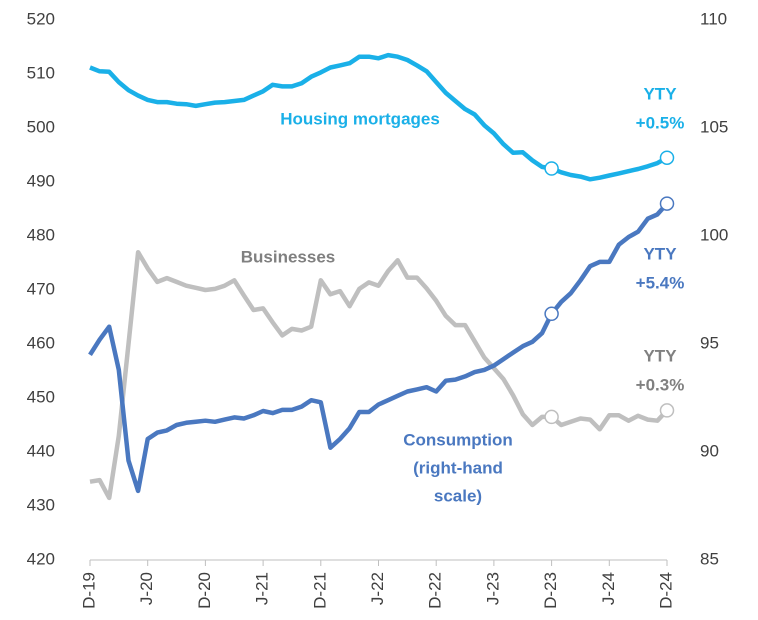  I want to click on x-tick-label: D-22, so click(435, 590).